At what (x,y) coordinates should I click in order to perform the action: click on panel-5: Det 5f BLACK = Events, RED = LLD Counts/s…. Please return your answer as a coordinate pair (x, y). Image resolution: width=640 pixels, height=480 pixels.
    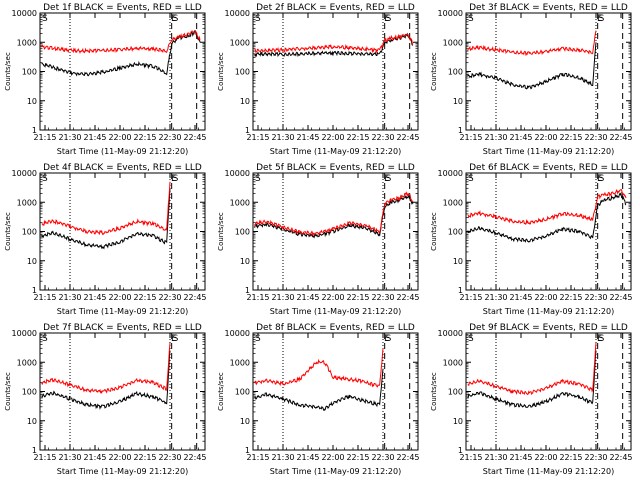
    Looking at the image, I should click on (318, 239).